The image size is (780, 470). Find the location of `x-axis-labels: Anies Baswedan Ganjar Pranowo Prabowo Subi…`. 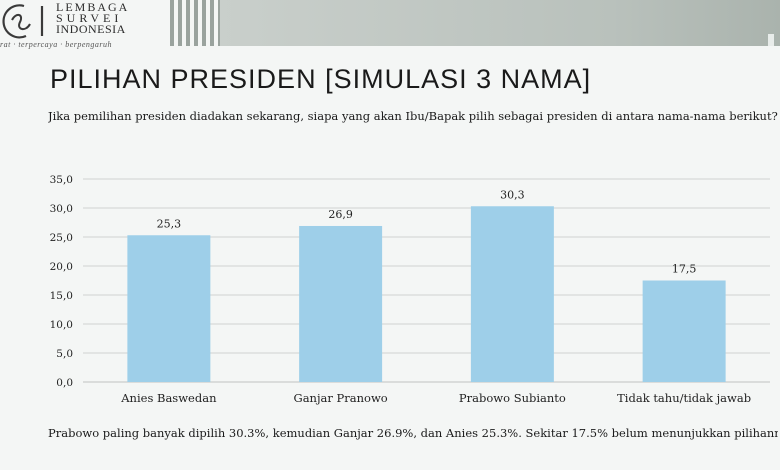

x-axis-labels: Anies Baswedan Ganjar Pranowo Prabowo Subi… is located at coordinates (435, 398).